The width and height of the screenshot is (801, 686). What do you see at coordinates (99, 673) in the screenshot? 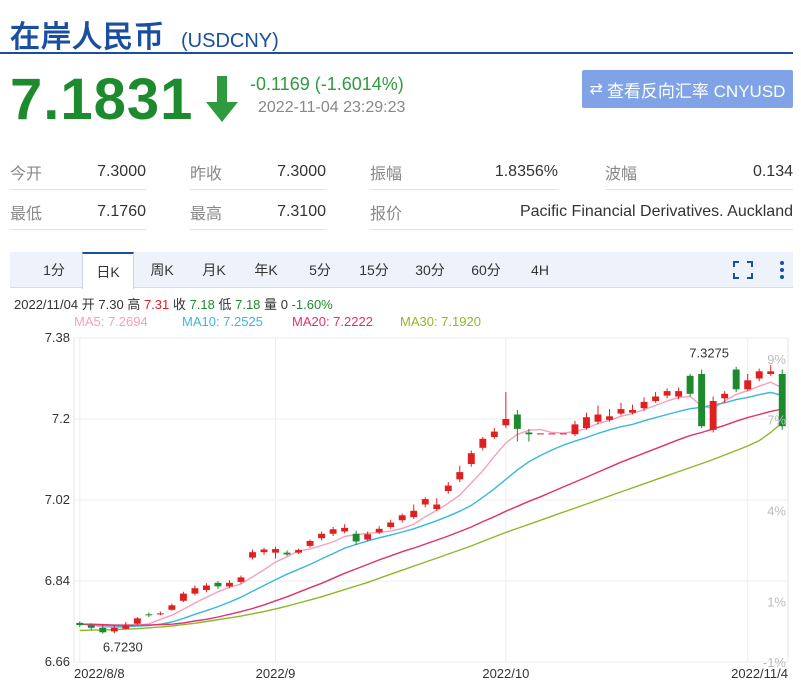
I see `x-tick-label: 2022/8/8` at bounding box center [99, 673].